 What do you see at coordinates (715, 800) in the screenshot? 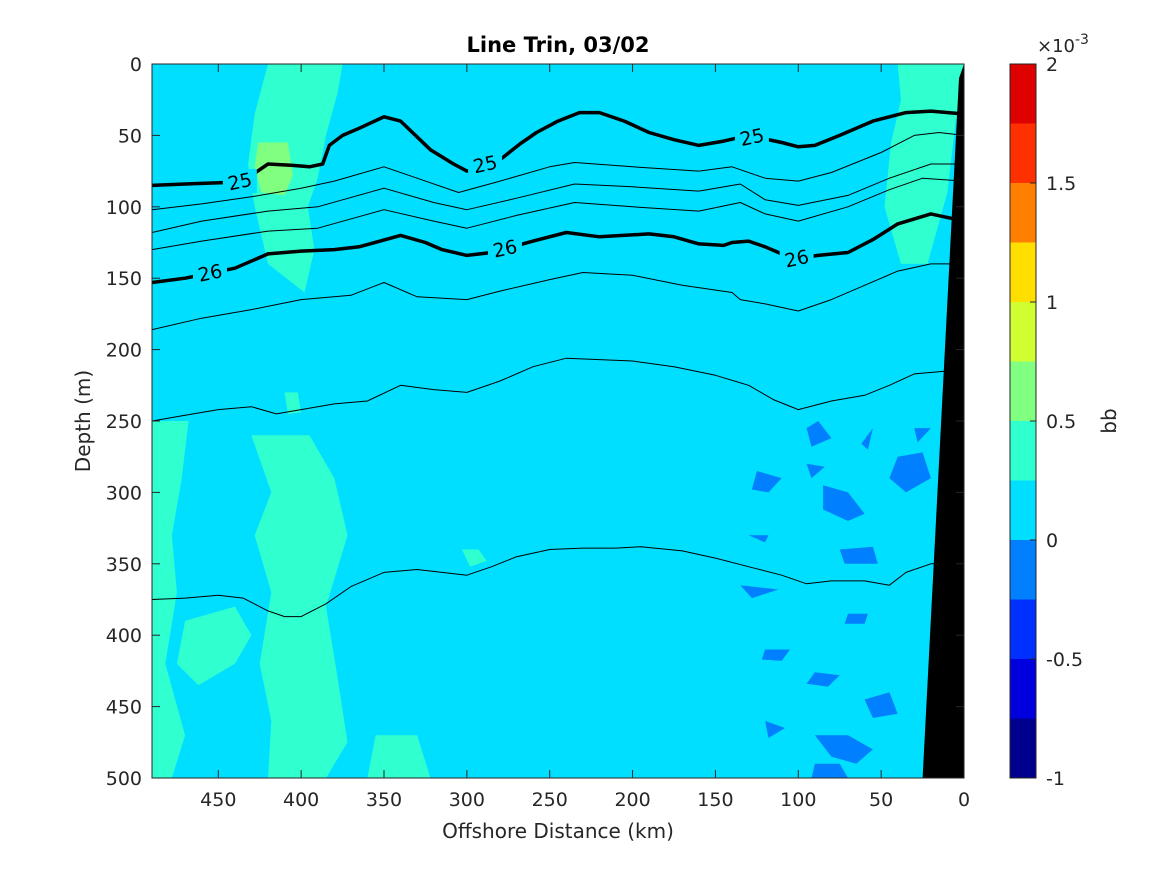
I see `x-tick-label: 150` at bounding box center [715, 800].